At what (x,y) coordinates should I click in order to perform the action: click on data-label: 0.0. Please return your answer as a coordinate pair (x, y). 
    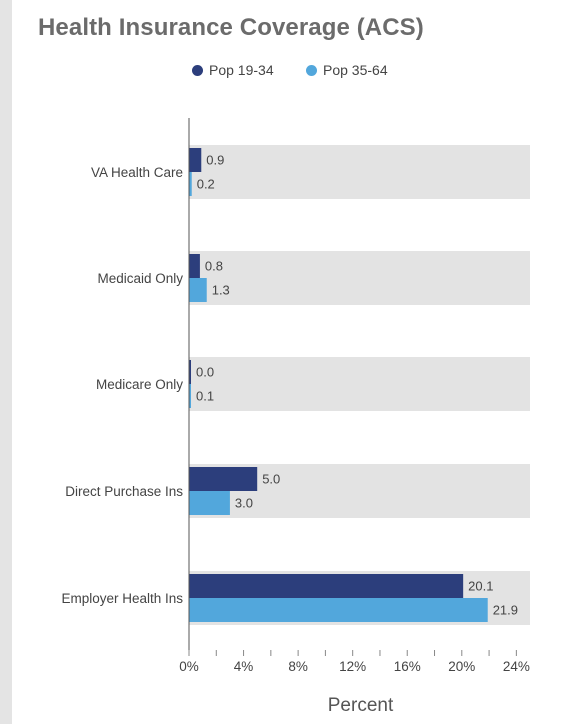
    Looking at the image, I should click on (205, 372).